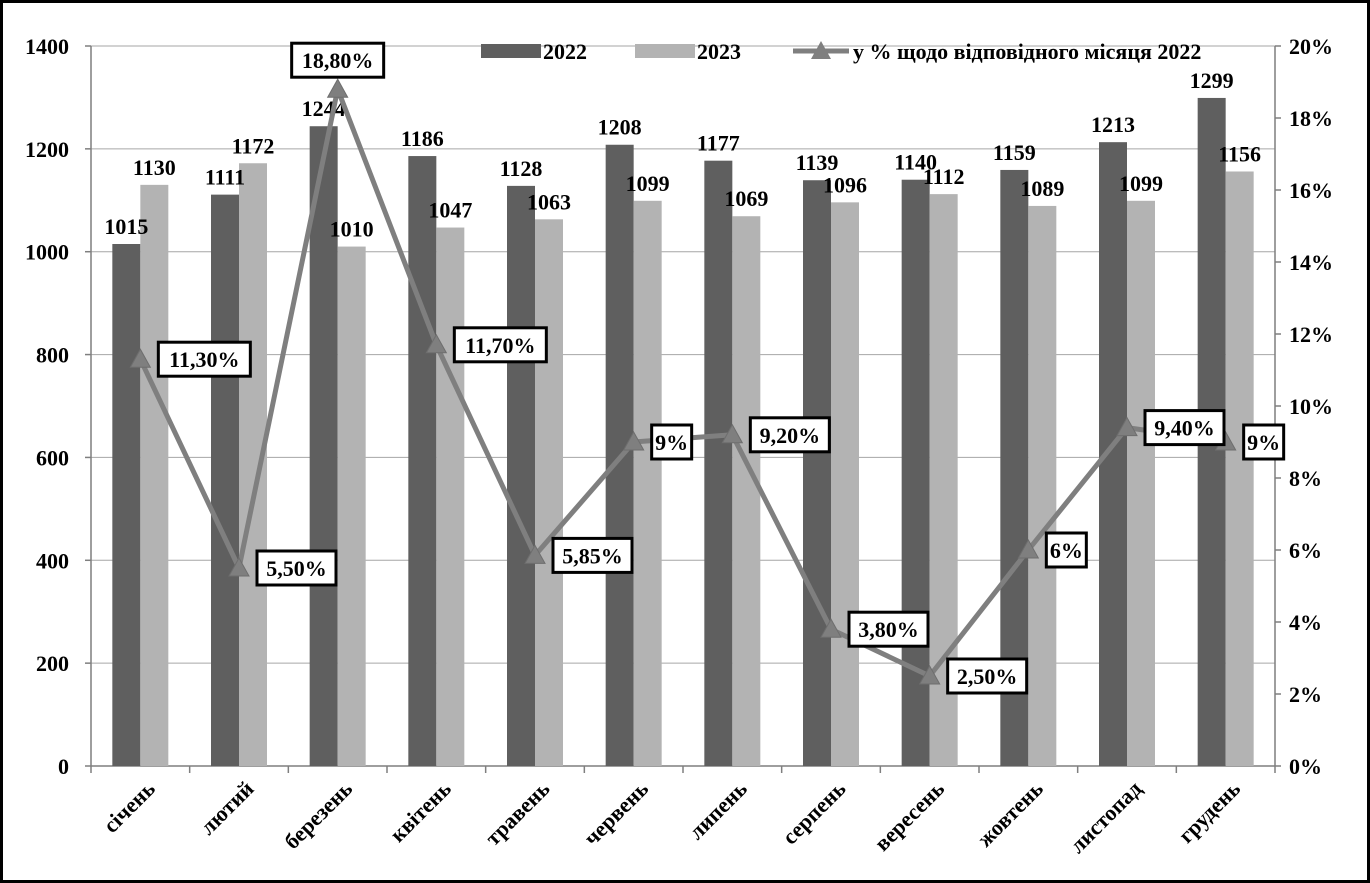  I want to click on category-label: лютий, so click(227, 808).